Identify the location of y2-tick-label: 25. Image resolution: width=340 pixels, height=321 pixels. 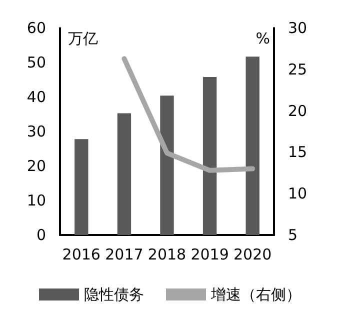
(298, 69).